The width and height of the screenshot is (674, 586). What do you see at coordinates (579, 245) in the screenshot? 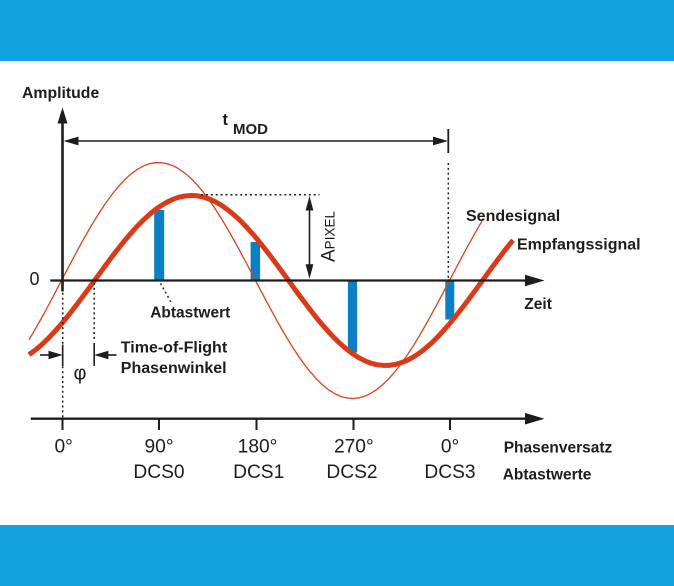
I see `svg-text: Empfangssignal` at bounding box center [579, 245].